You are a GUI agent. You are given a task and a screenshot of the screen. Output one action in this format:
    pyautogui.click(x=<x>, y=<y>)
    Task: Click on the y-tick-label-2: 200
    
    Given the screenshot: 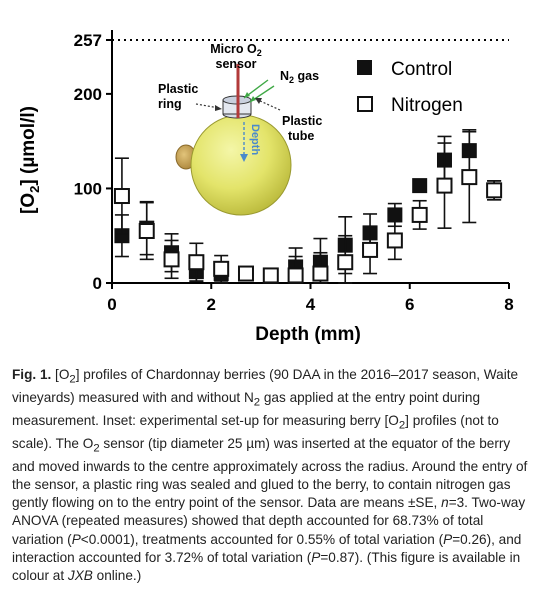 What is the action you would take?
    pyautogui.click(x=88, y=94)
    